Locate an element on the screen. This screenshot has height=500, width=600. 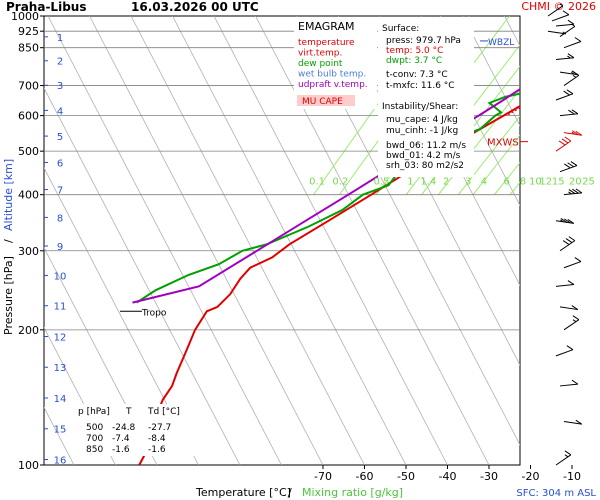
station-name: Praha-Libus is located at coordinates (46, 7).